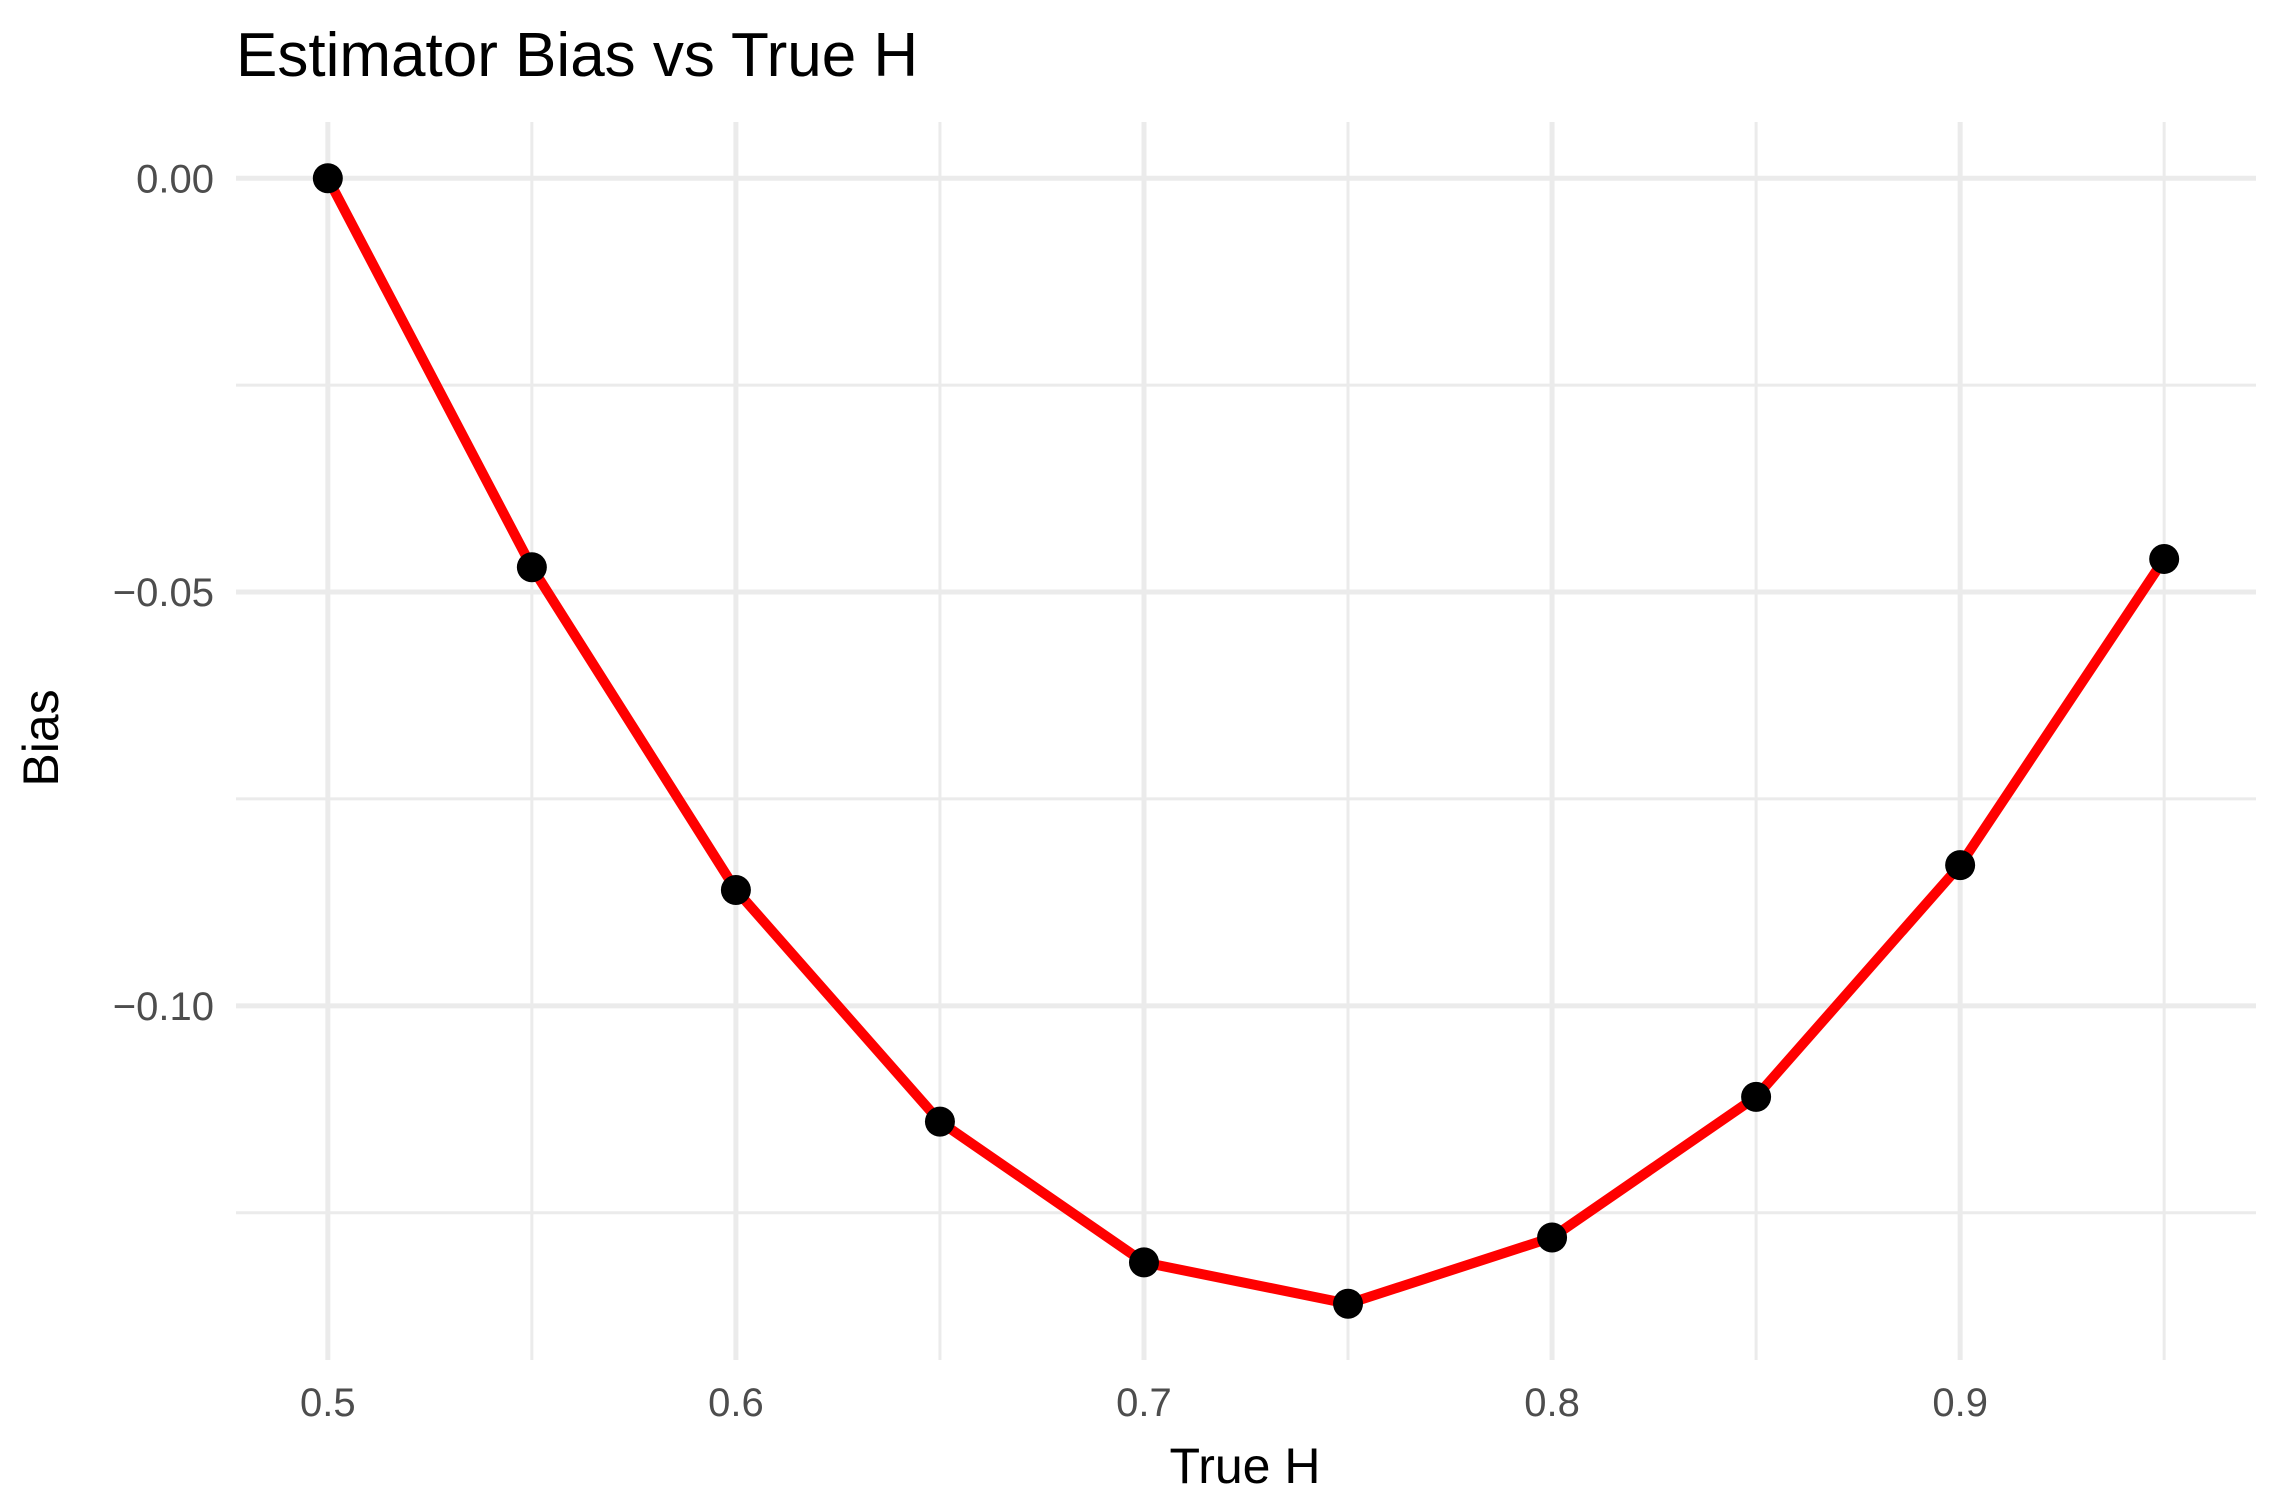 This screenshot has width=2270, height=1511. I want to click on x-tick-label: 0.6, so click(736, 1403).